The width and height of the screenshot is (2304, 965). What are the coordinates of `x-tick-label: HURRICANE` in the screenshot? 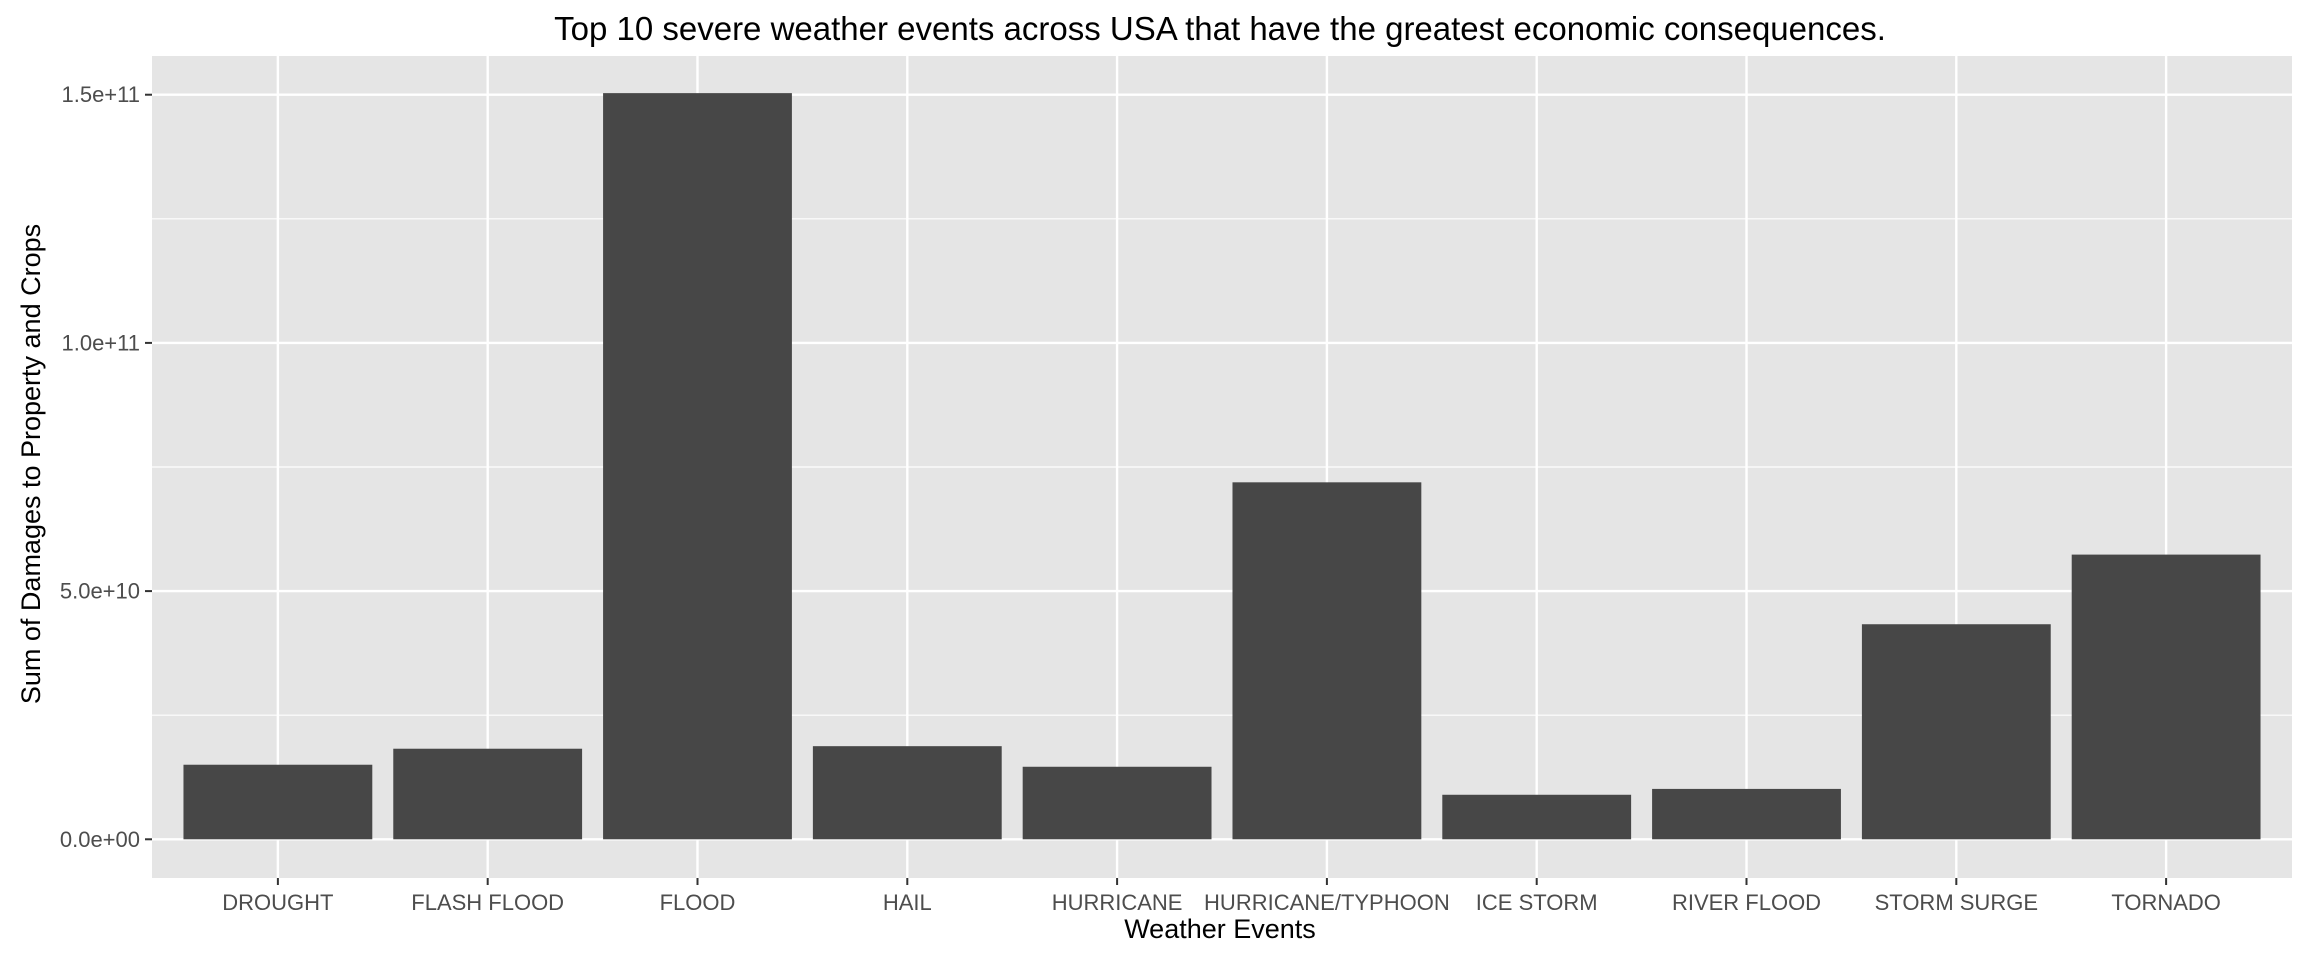 It's located at (1117, 902).